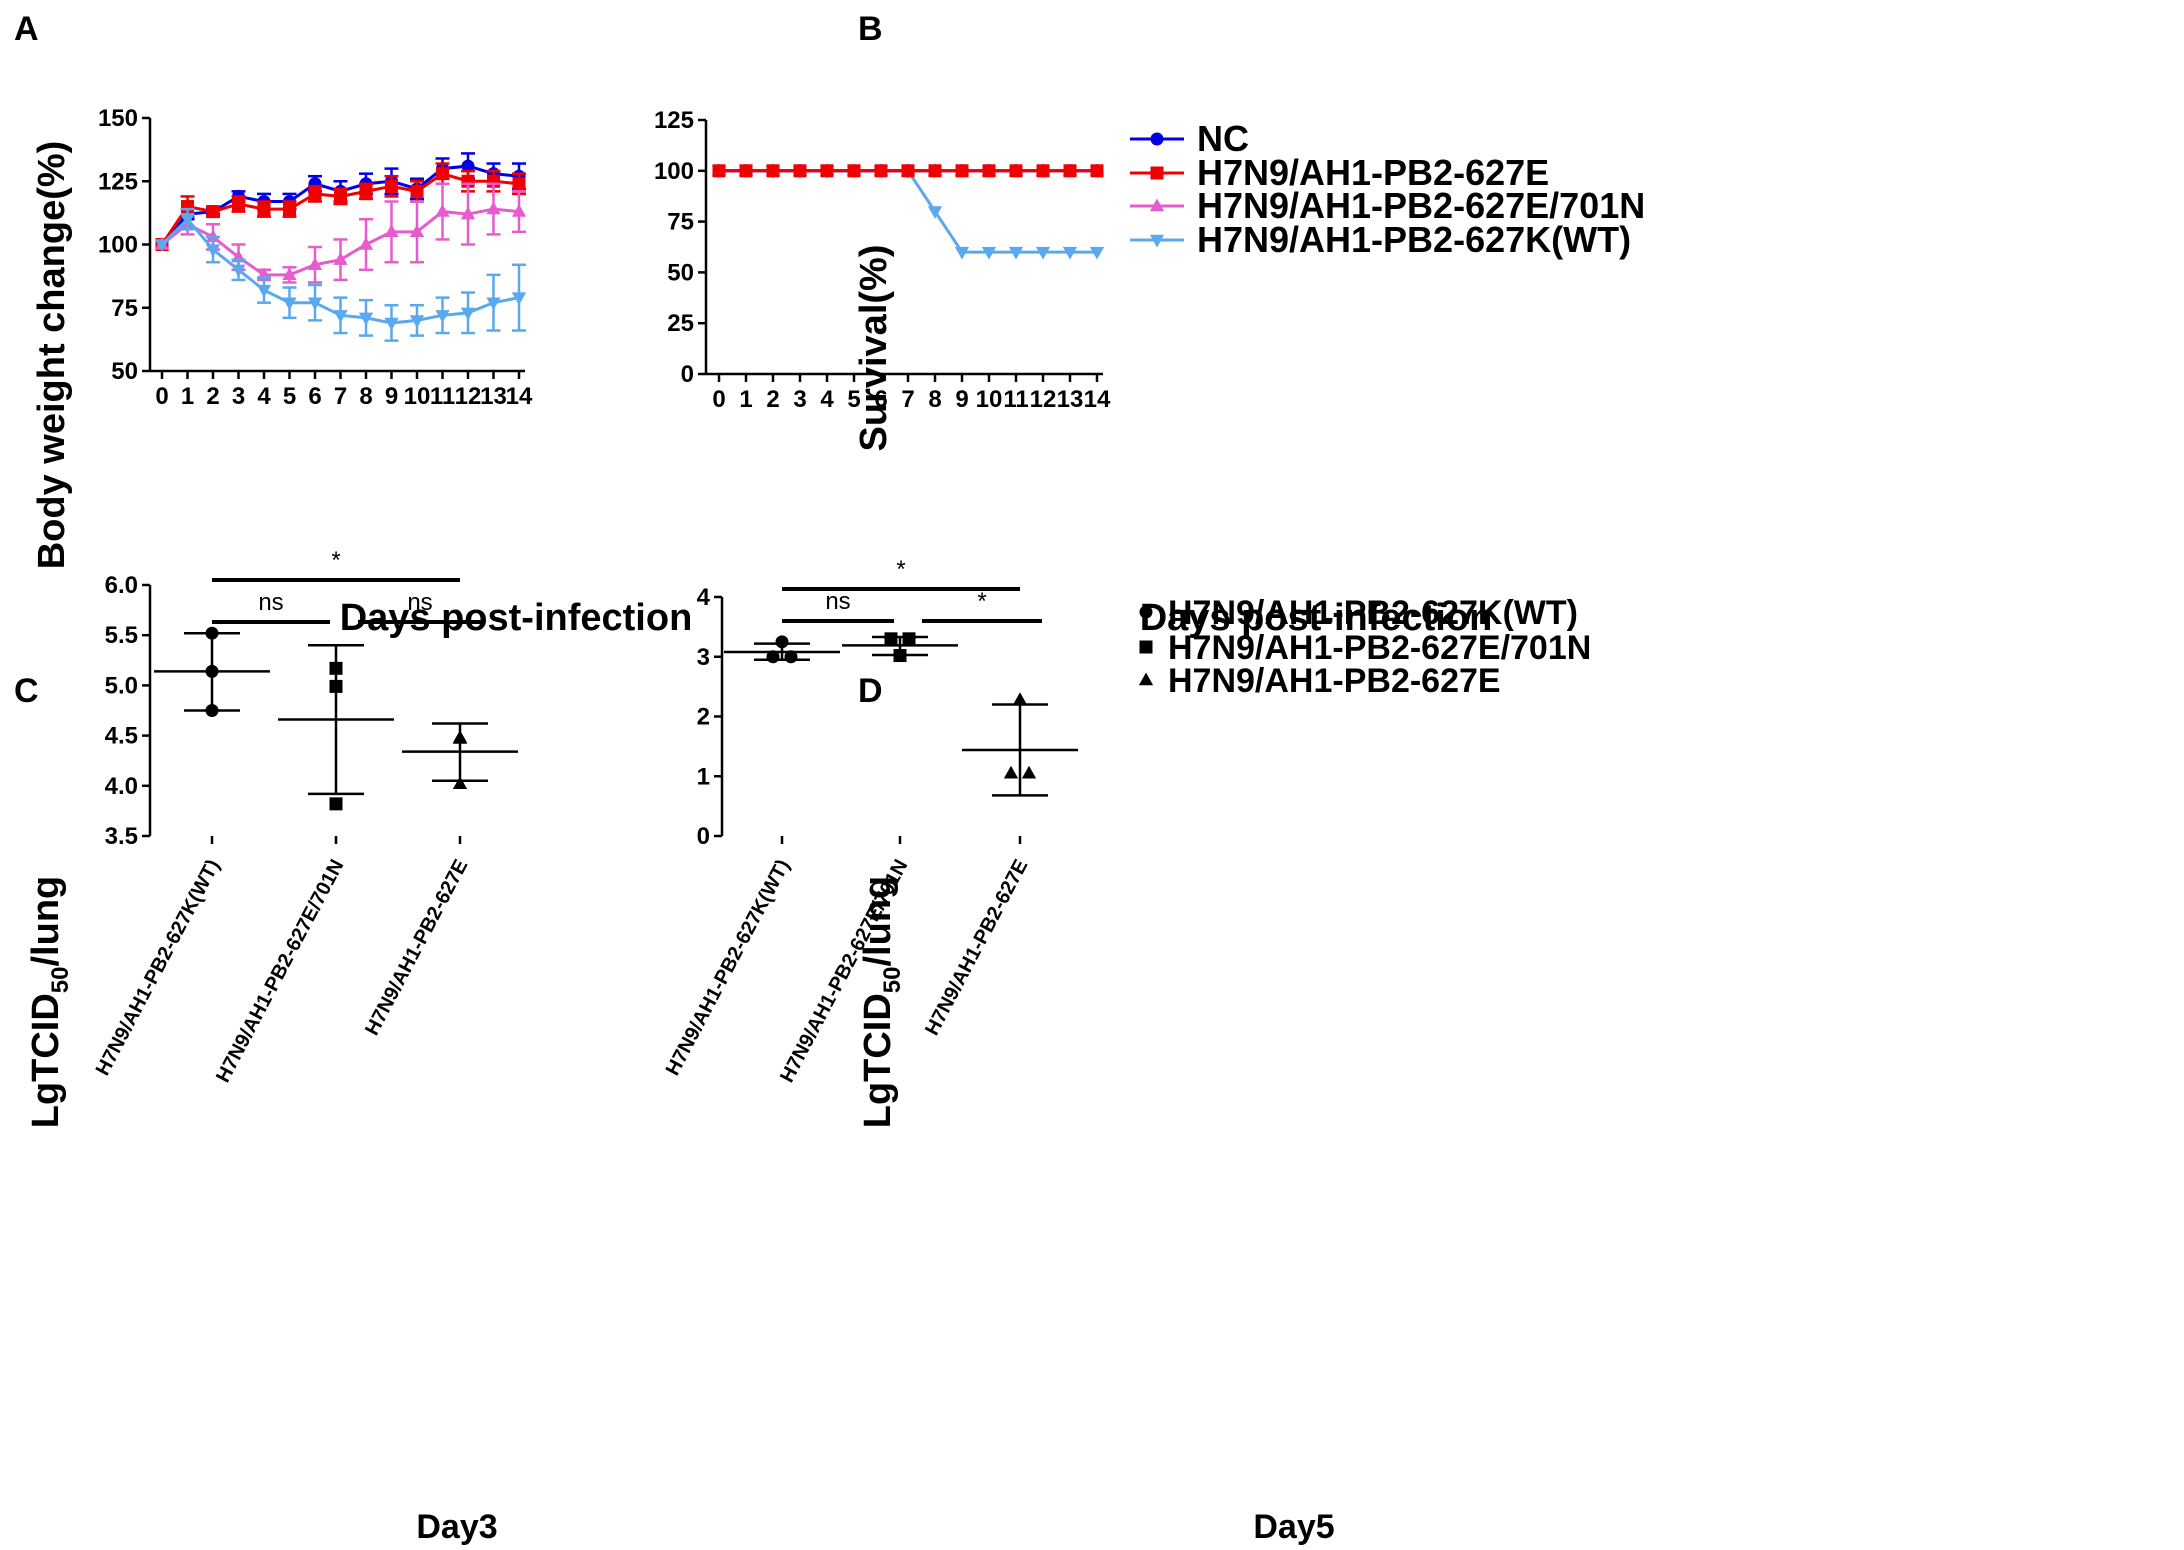  I want to click on panel-a-y-tick-label: 150, so click(118, 118).